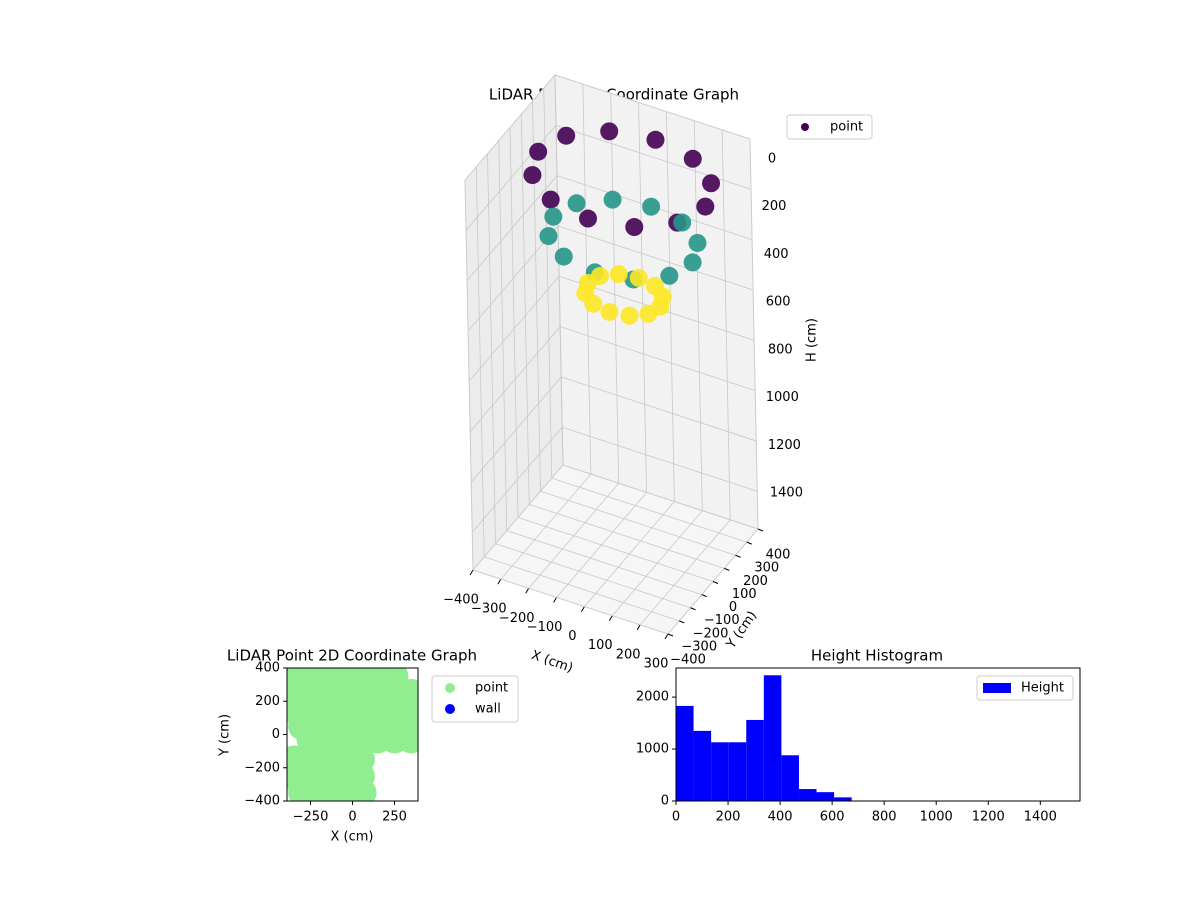 The height and width of the screenshot is (900, 1200). Describe the element at coordinates (262, 767) in the screenshot. I see `y-tick-label: −200` at that location.